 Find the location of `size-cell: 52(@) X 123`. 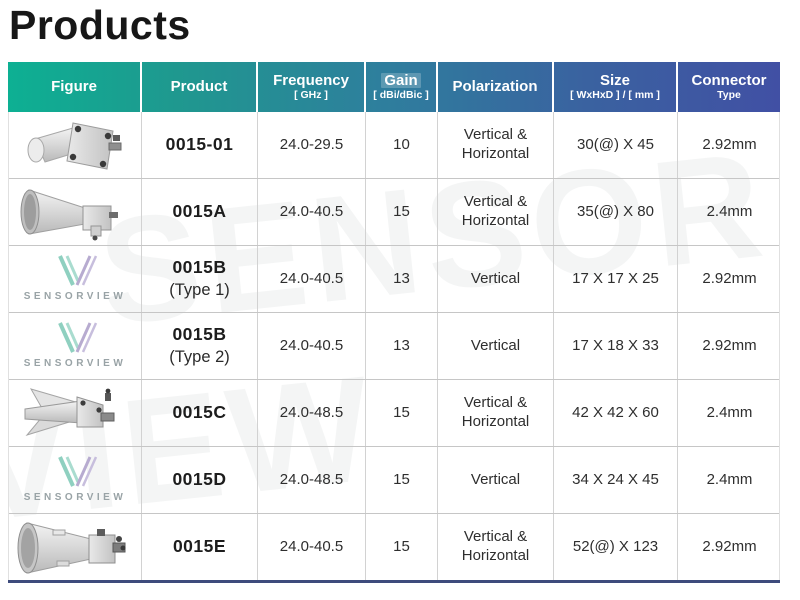

size-cell: 52(@) X 123 is located at coordinates (615, 547).